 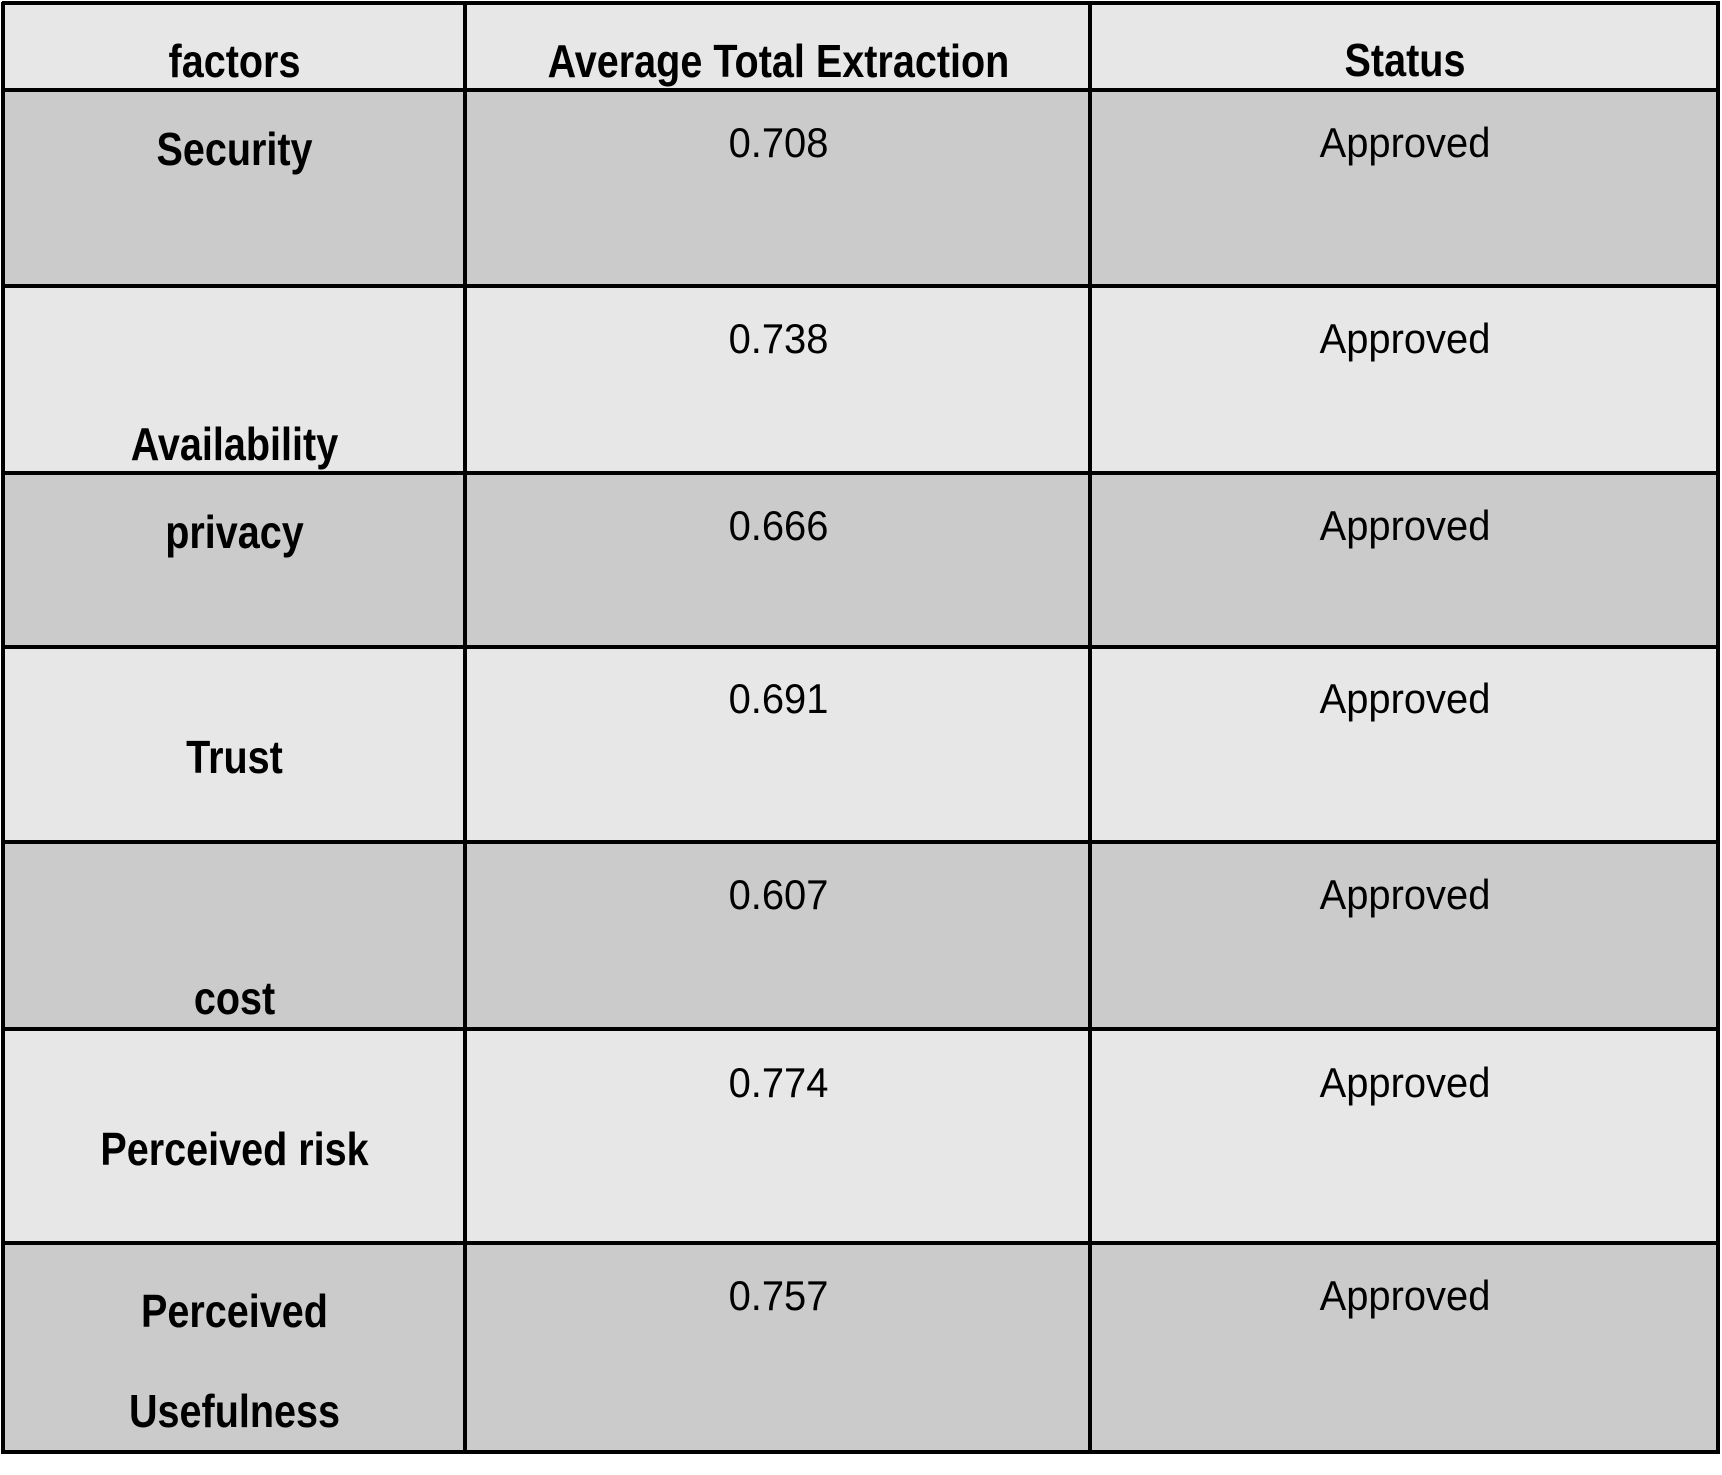 What do you see at coordinates (861, 188) in the screenshot?
I see `table-row-security-bg` at bounding box center [861, 188].